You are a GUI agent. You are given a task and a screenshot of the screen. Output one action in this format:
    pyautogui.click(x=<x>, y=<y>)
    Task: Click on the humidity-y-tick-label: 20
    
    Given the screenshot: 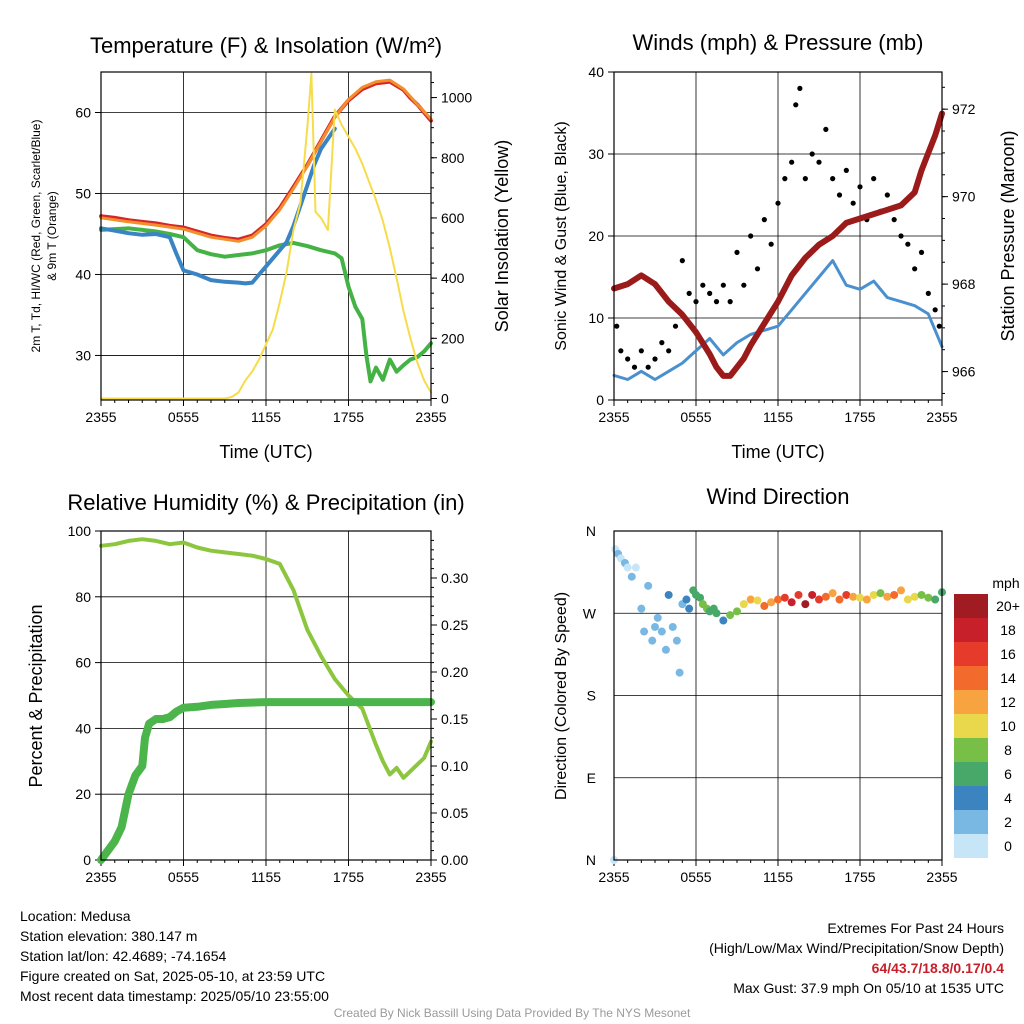 What is the action you would take?
    pyautogui.click(x=83, y=794)
    